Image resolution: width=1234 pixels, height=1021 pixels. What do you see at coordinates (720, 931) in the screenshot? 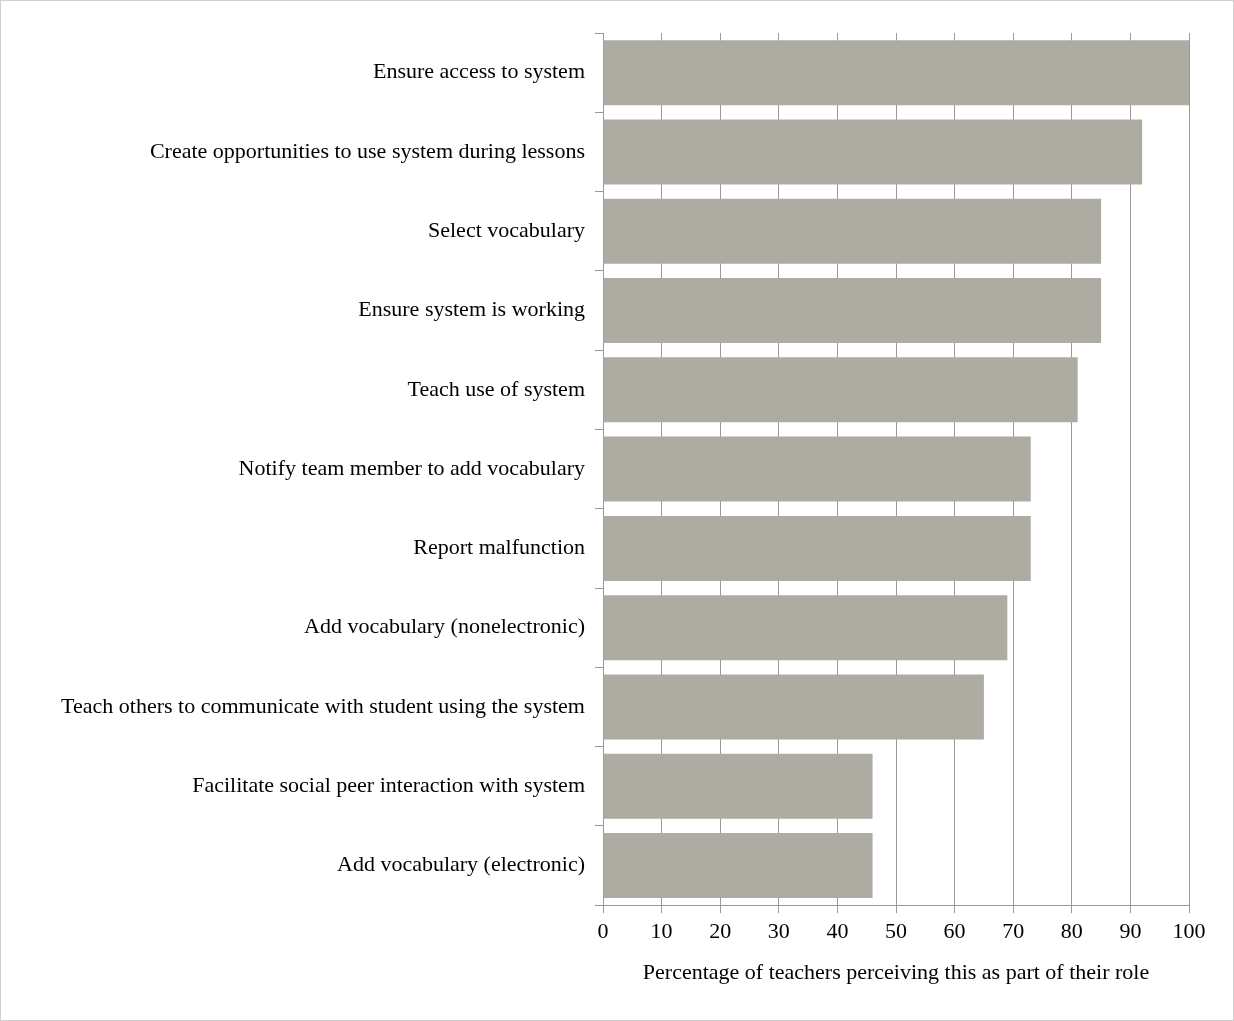
I see `x-tick-label: 20` at bounding box center [720, 931].